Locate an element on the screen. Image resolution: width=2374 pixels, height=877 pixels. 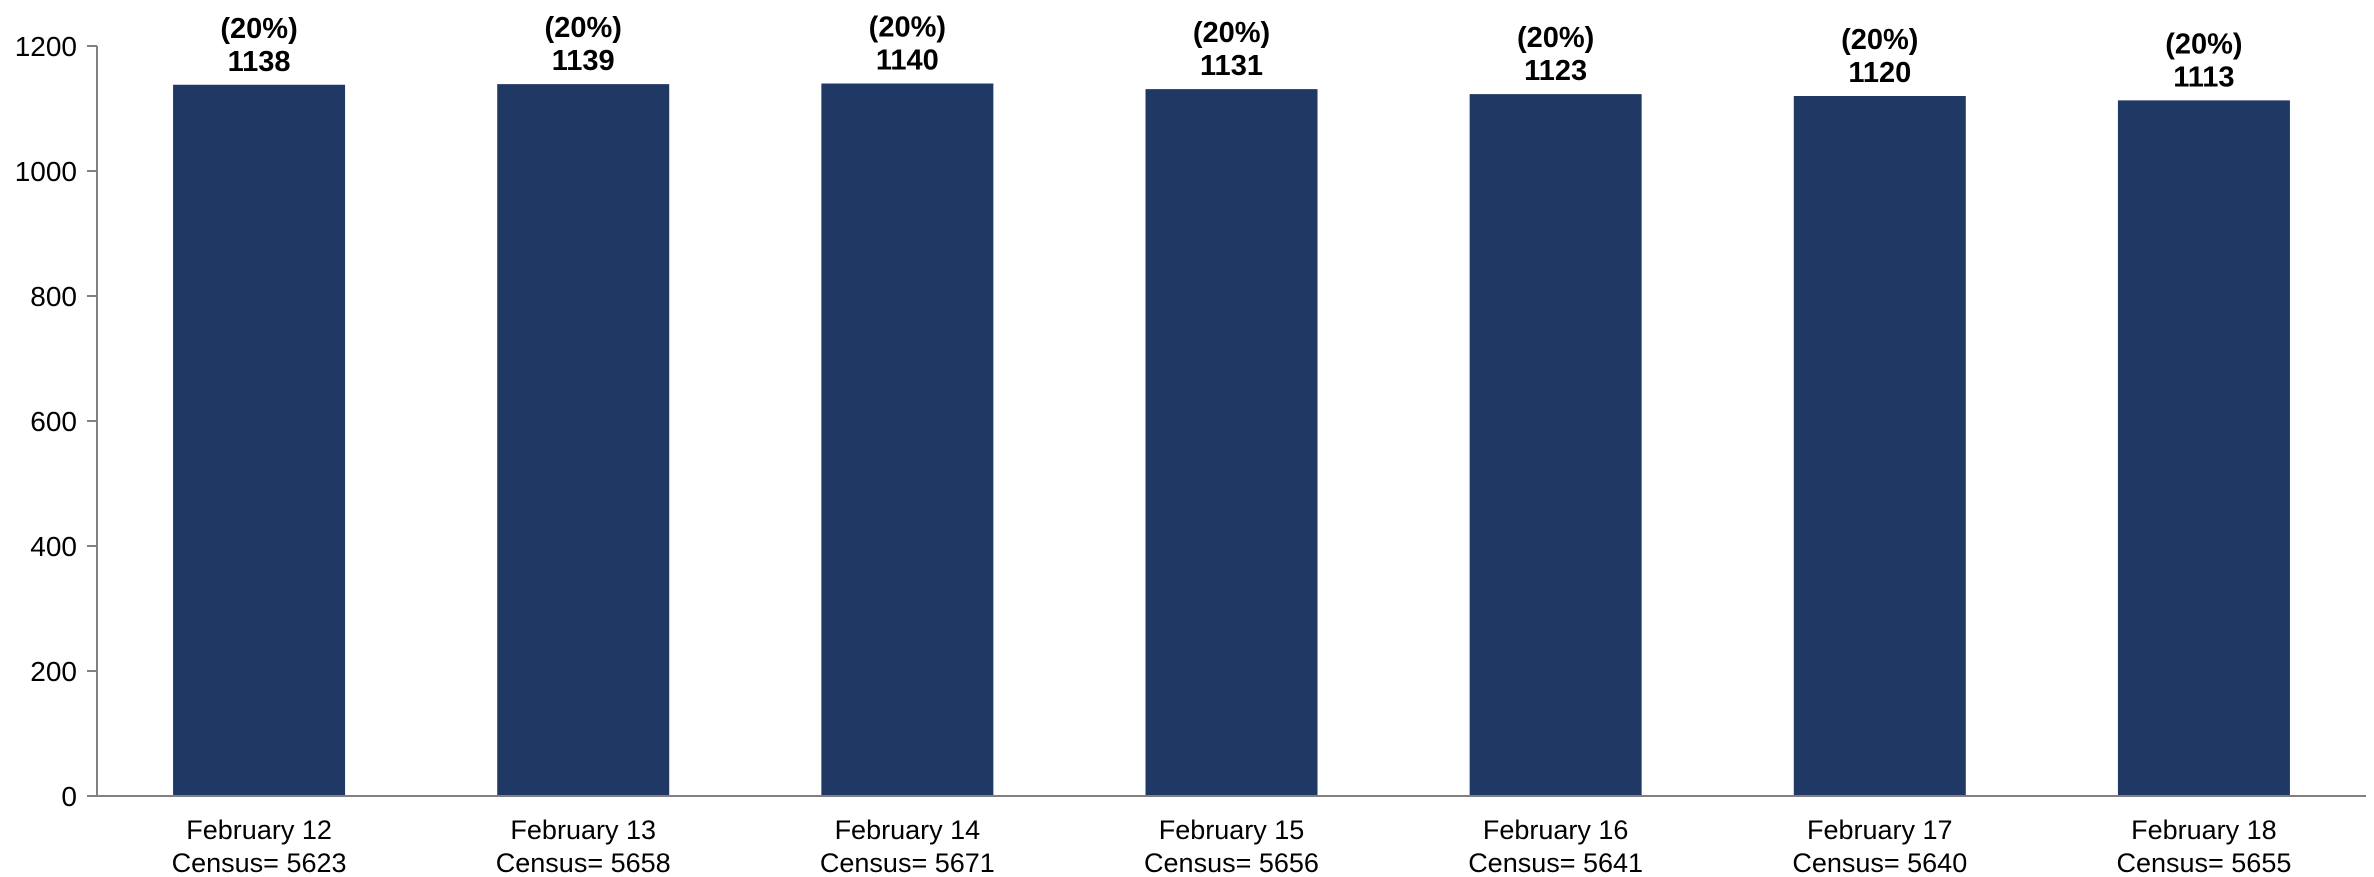
bar-value-label: 1131 is located at coordinates (1231, 66).